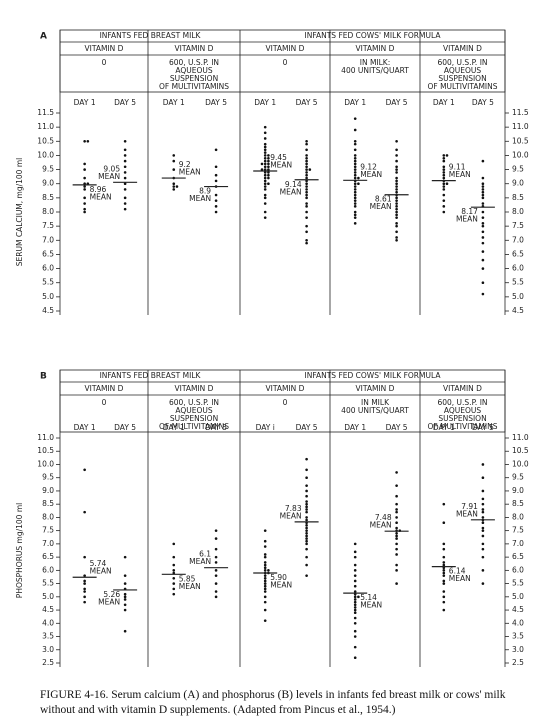  What do you see at coordinates (48, 477) in the screenshot?
I see `y-tick-label: 9.5` at bounding box center [48, 477].